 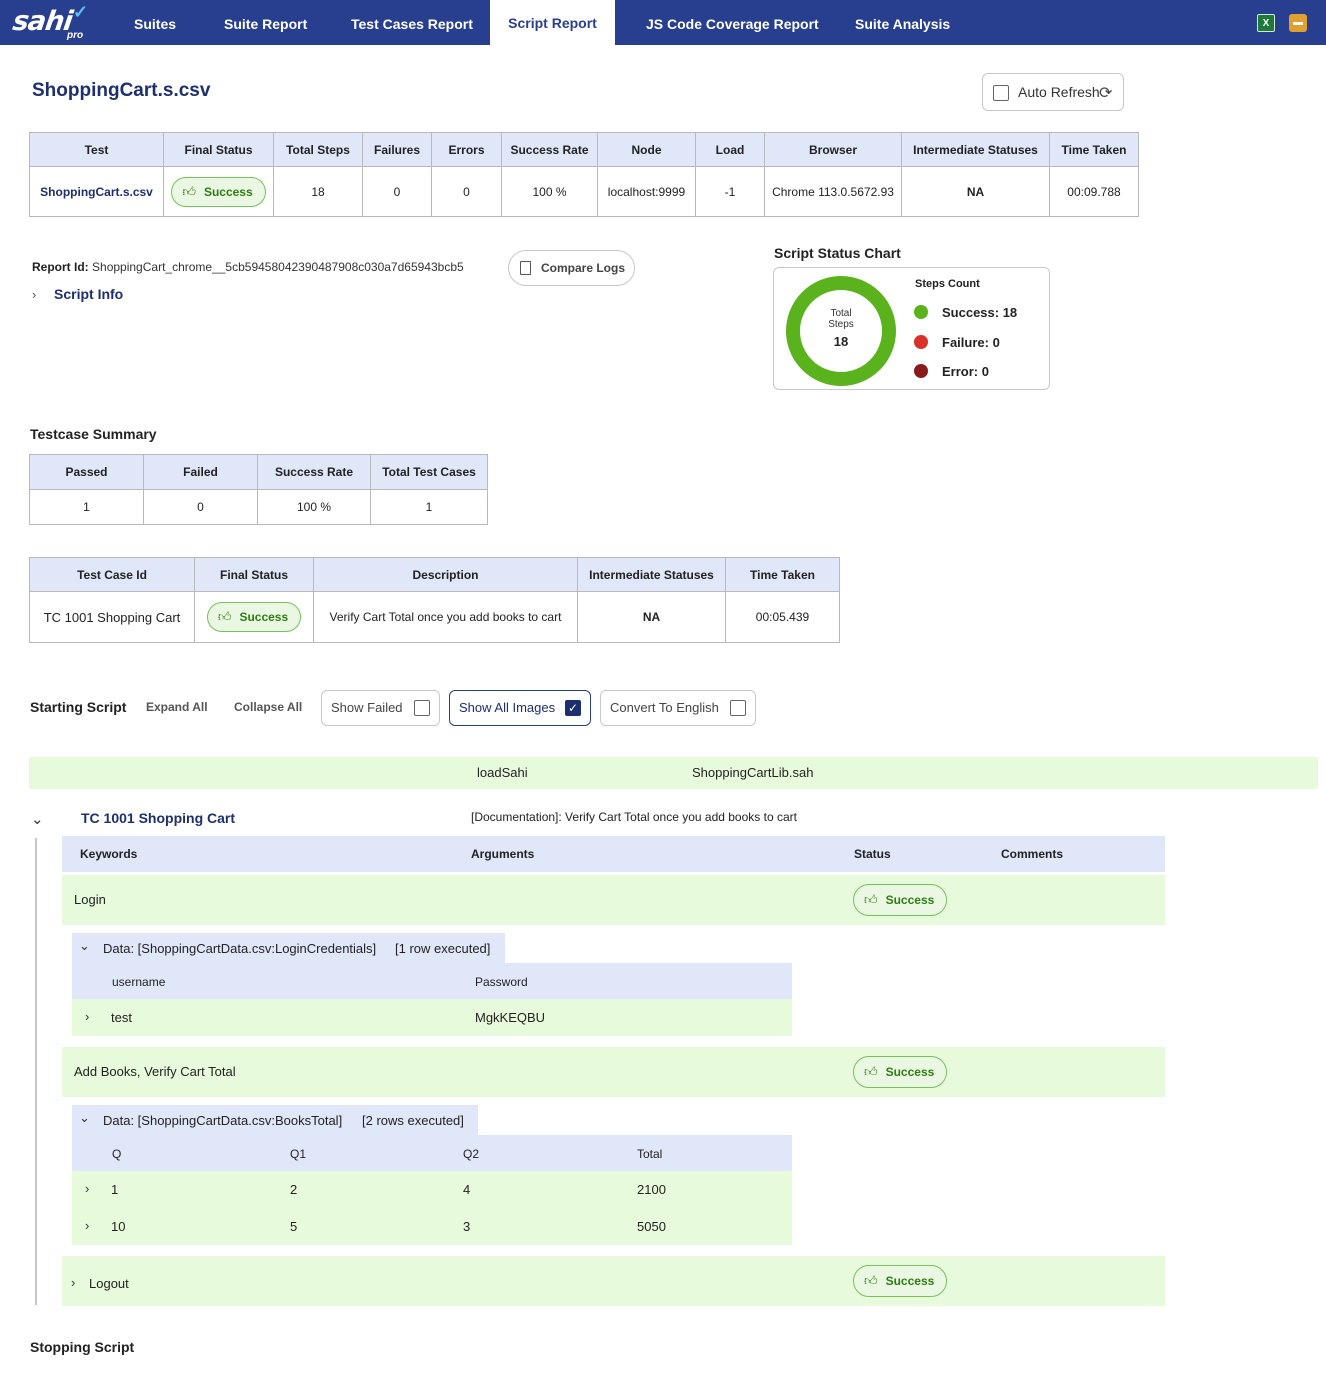 What do you see at coordinates (467, 1226) in the screenshot?
I see `books-row2-q2: 3` at bounding box center [467, 1226].